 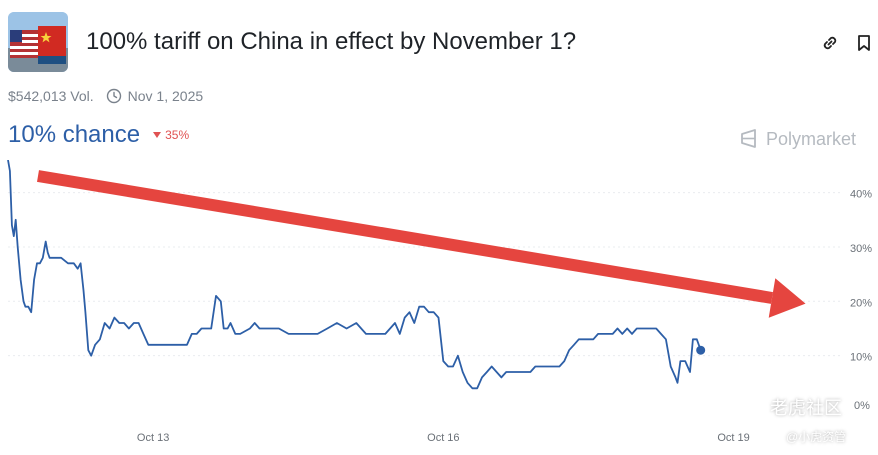 I want to click on chance-value: 10% chance, so click(x=74, y=134).